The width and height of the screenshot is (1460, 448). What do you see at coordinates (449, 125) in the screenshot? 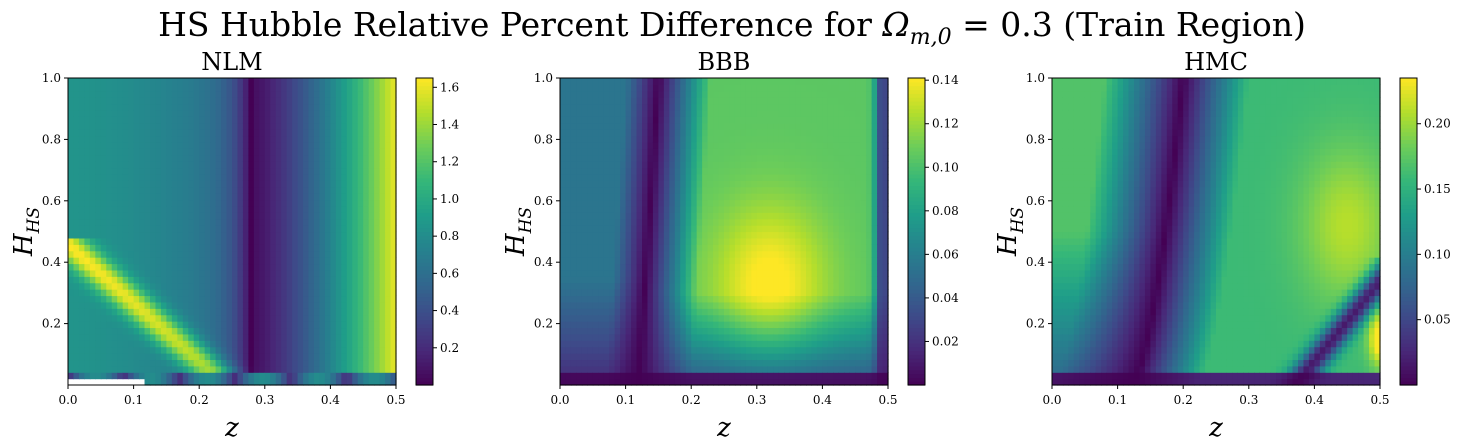
I see `colorbar-tick-label: 1.4` at bounding box center [449, 125].